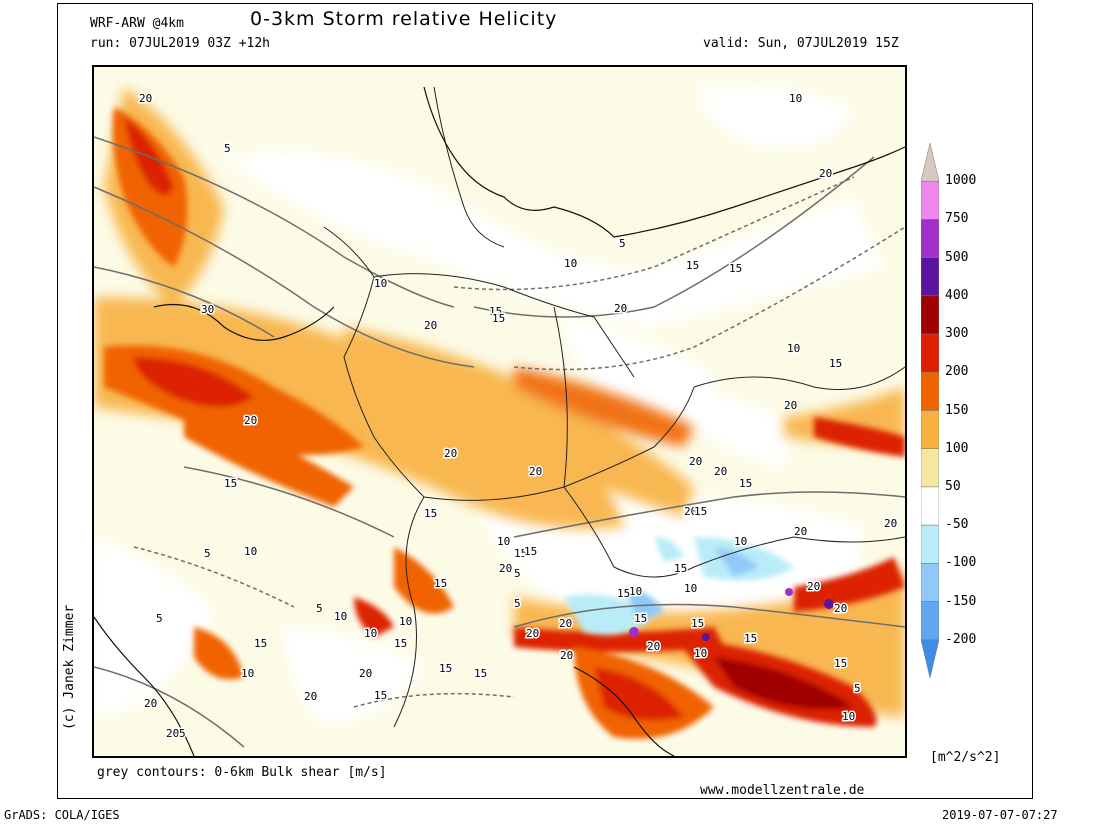 The height and width of the screenshot is (825, 1100). Describe the element at coordinates (242, 772) in the screenshot. I see `contours-note: grey contours: 0-6km Bulk shear [m/s]` at that location.